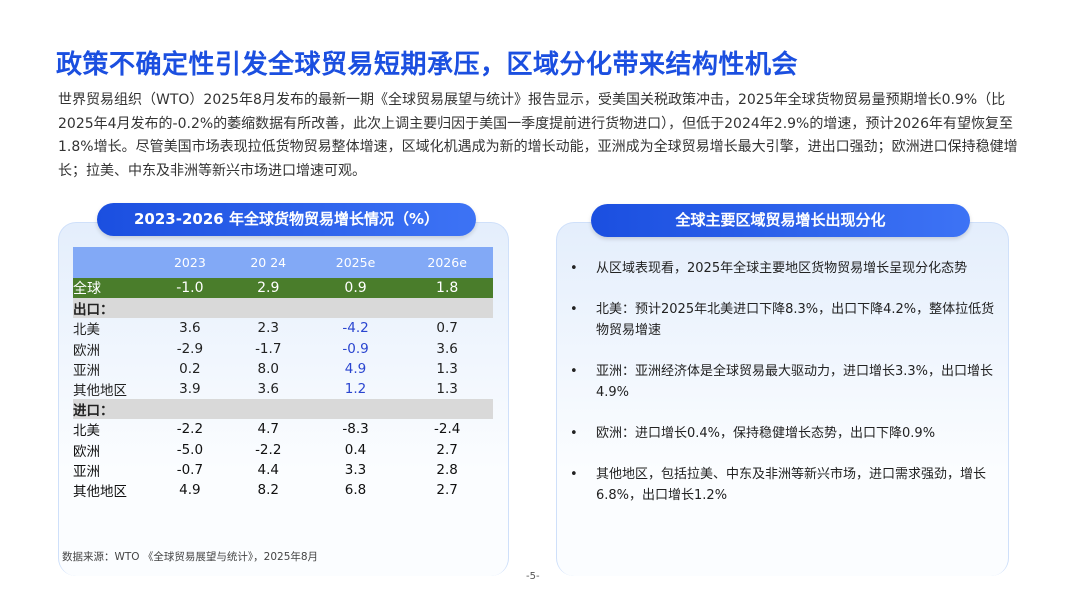  What do you see at coordinates (447, 328) in the screenshot?
I see `table-cell: 0.7` at bounding box center [447, 328].